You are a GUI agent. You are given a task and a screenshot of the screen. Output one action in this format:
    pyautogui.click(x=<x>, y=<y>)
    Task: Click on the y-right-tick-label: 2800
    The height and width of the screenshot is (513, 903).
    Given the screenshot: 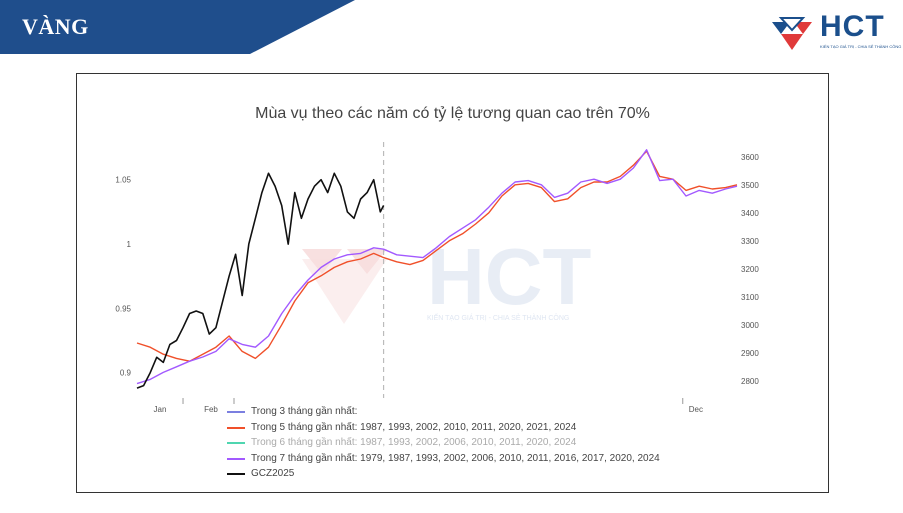 What is the action you would take?
    pyautogui.click(x=750, y=381)
    